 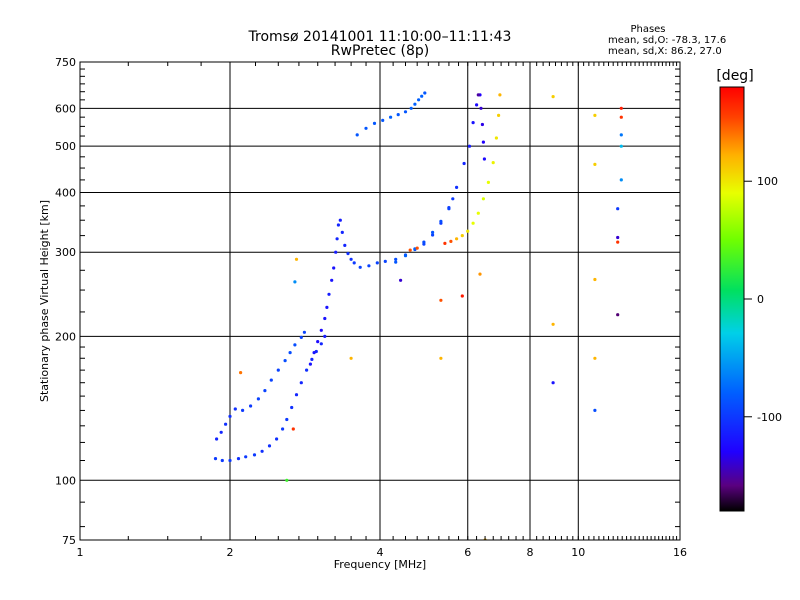 I want to click on colorbar-tick-label: -100, so click(x=769, y=417).